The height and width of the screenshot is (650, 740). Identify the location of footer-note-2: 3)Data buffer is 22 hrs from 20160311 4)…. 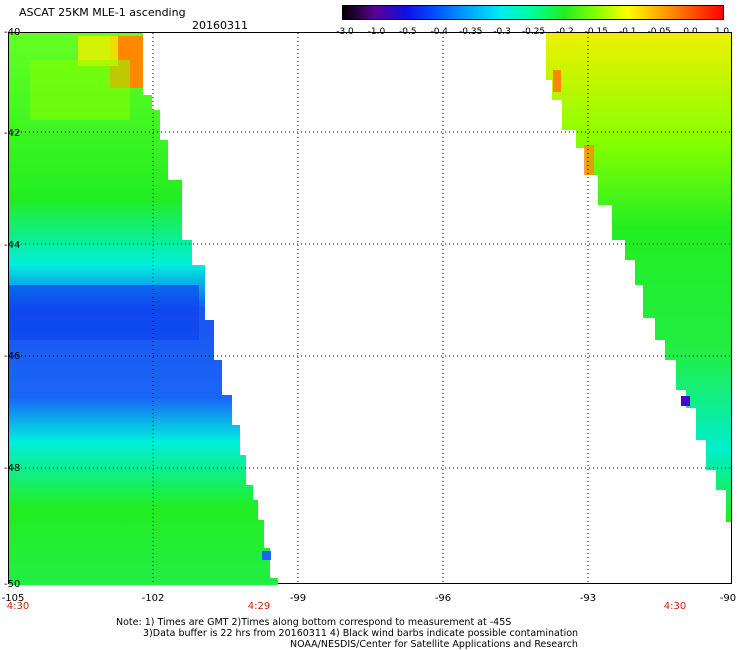
(361, 633).